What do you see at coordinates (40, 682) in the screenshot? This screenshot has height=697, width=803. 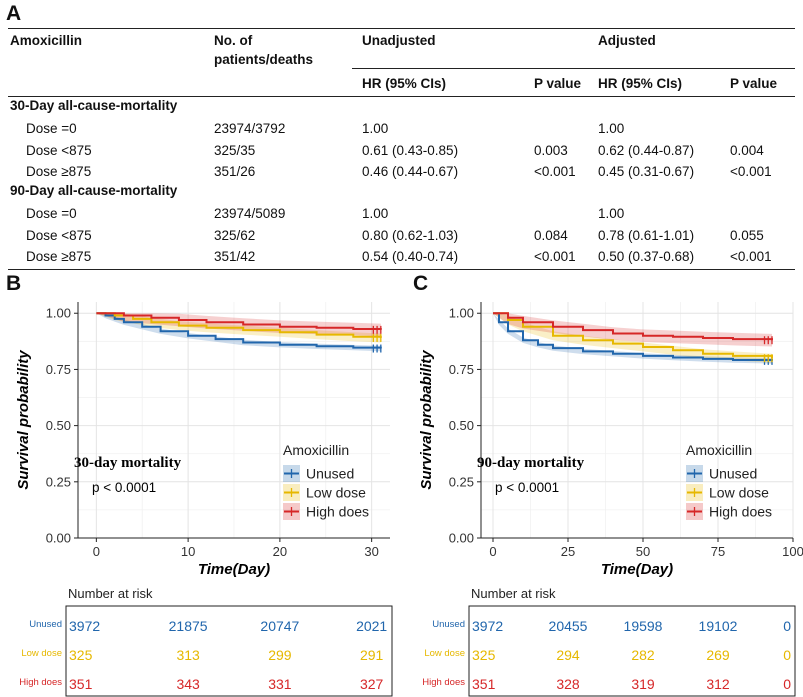 I see `risk-row-label: High does` at bounding box center [40, 682].